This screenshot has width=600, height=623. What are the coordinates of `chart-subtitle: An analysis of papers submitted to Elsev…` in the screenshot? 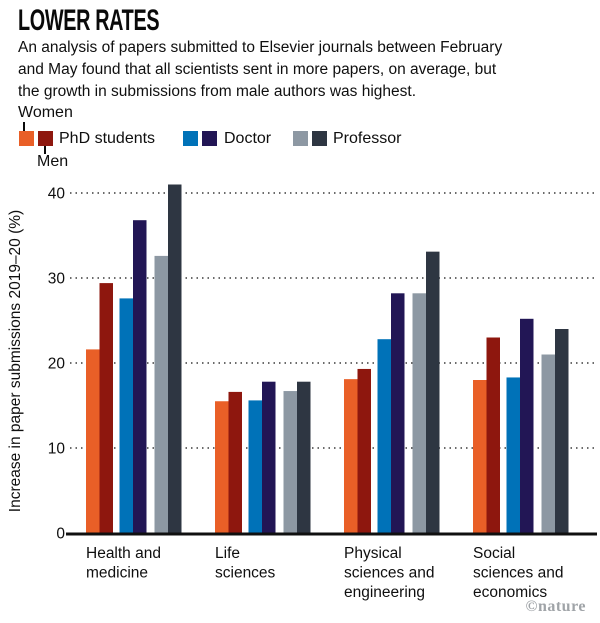 It's located at (260, 69).